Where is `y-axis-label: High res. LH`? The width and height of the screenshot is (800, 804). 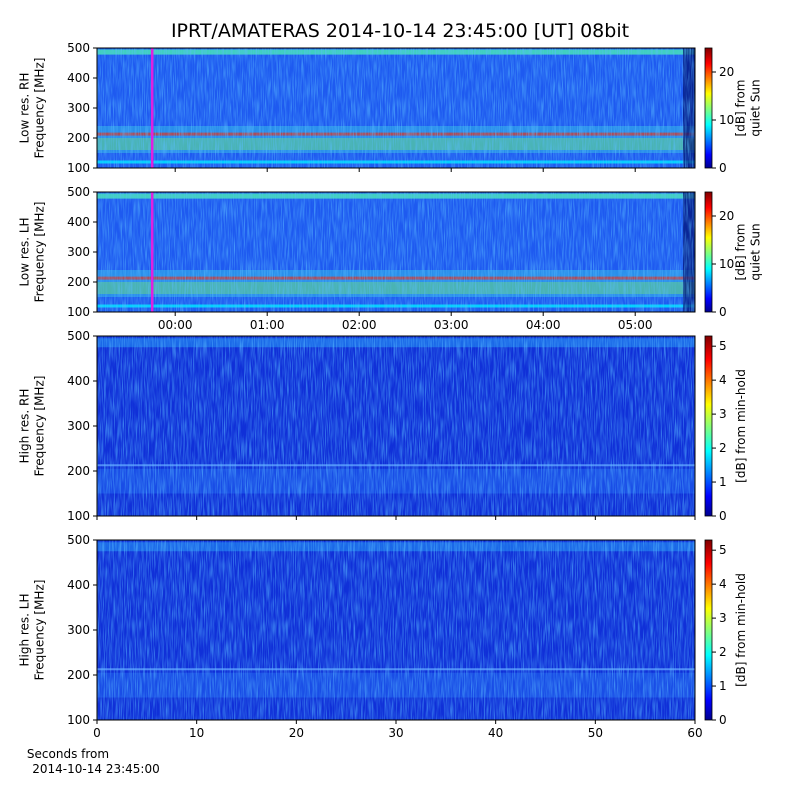 y-axis-label: High res. LH is located at coordinates (25, 629).